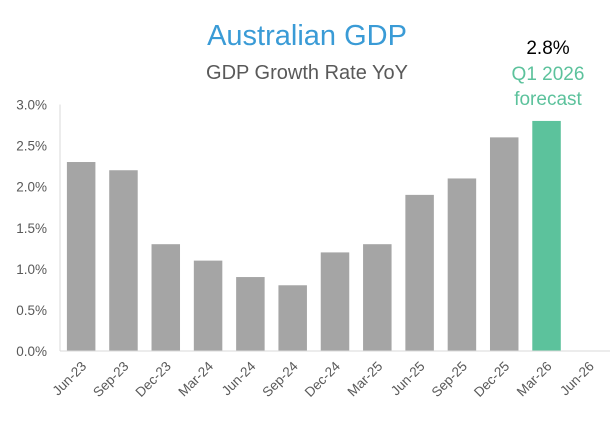  Describe the element at coordinates (491, 379) in the screenshot. I see `x-tick-label: Dec-25` at that location.